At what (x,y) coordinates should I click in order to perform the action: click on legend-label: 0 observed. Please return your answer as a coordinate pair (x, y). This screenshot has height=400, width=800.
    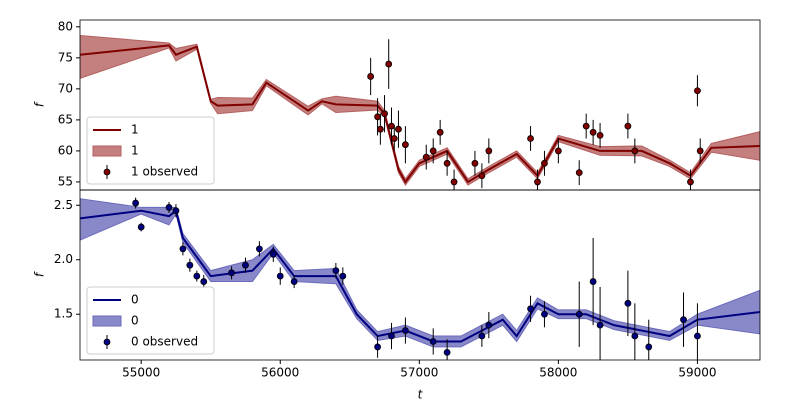
    Looking at the image, I should click on (164, 342).